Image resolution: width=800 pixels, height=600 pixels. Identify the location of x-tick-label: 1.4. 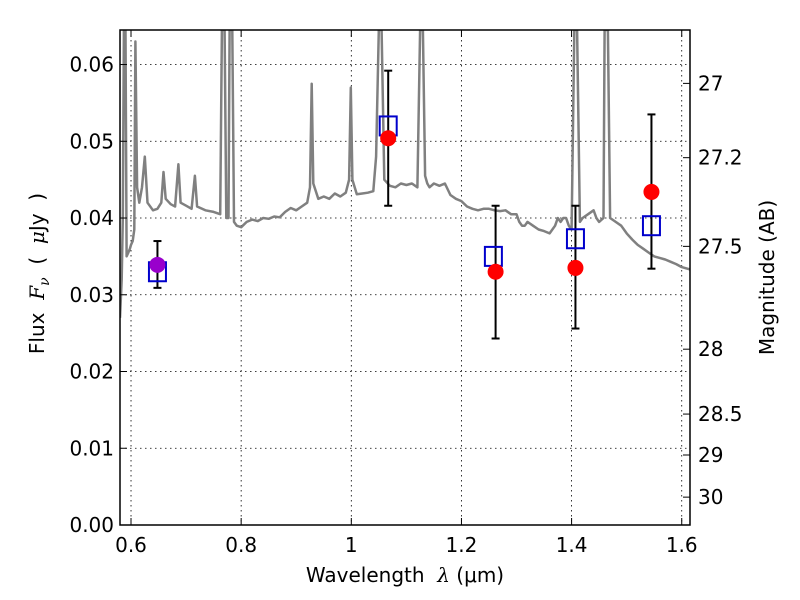
(572, 545).